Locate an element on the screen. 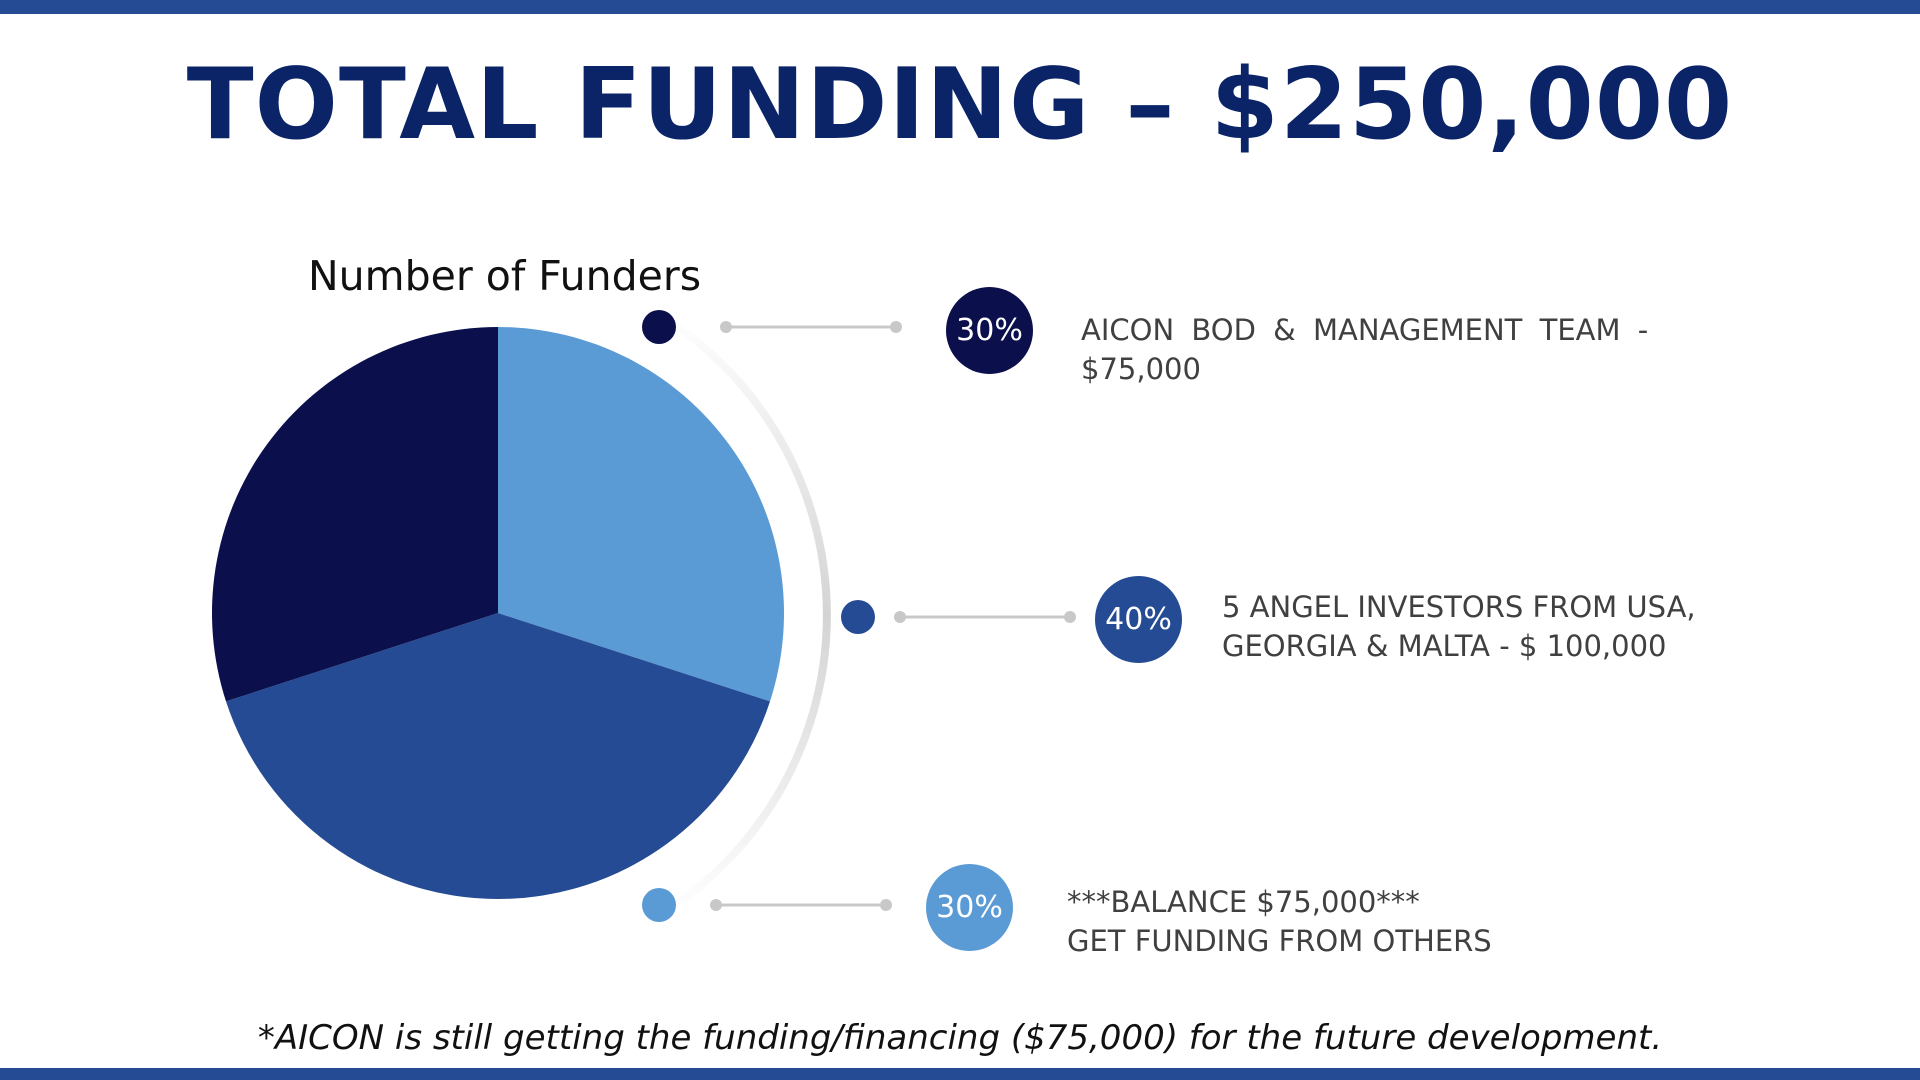  page-title: TOTAL FUNDING – $250,000 is located at coordinates (960, 105).